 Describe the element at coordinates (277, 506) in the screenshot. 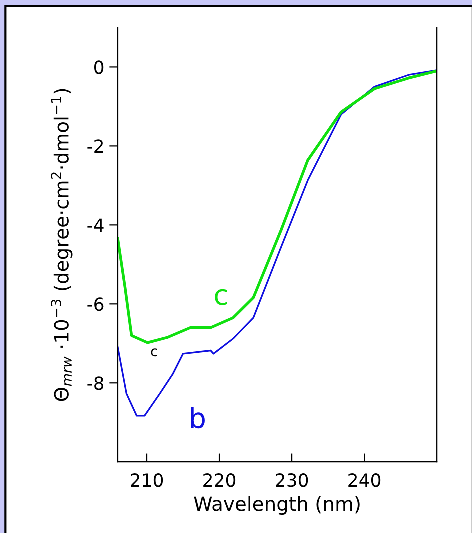

I see `x-axis-title: Wavelength (nm)` at that location.